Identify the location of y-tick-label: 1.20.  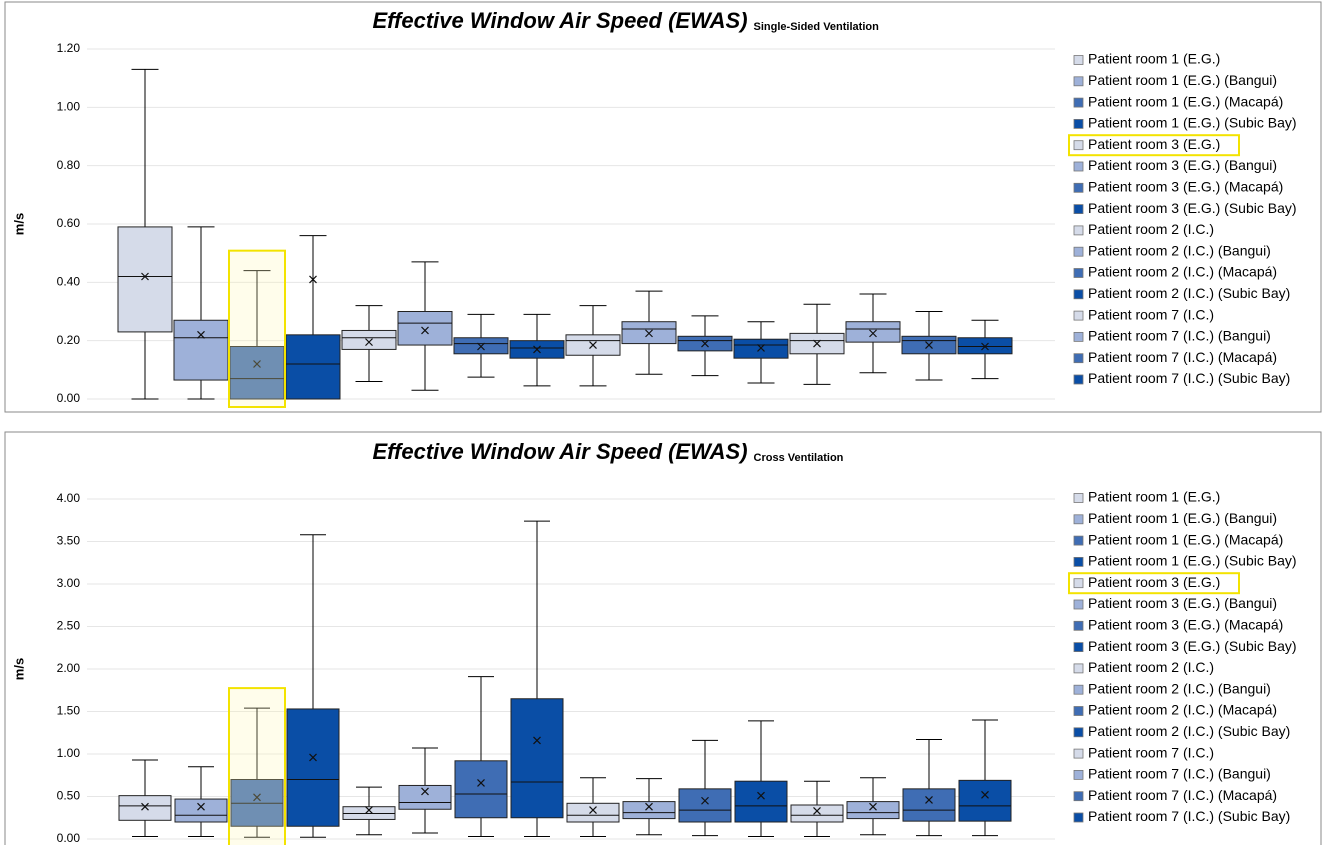
(69, 48).